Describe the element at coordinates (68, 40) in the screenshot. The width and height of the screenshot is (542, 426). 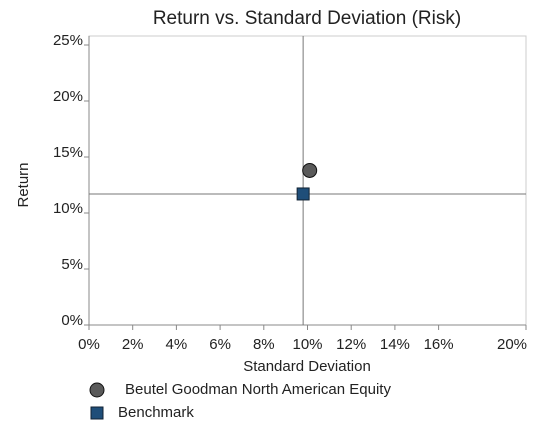
I see `y-tick-label: 25%` at that location.